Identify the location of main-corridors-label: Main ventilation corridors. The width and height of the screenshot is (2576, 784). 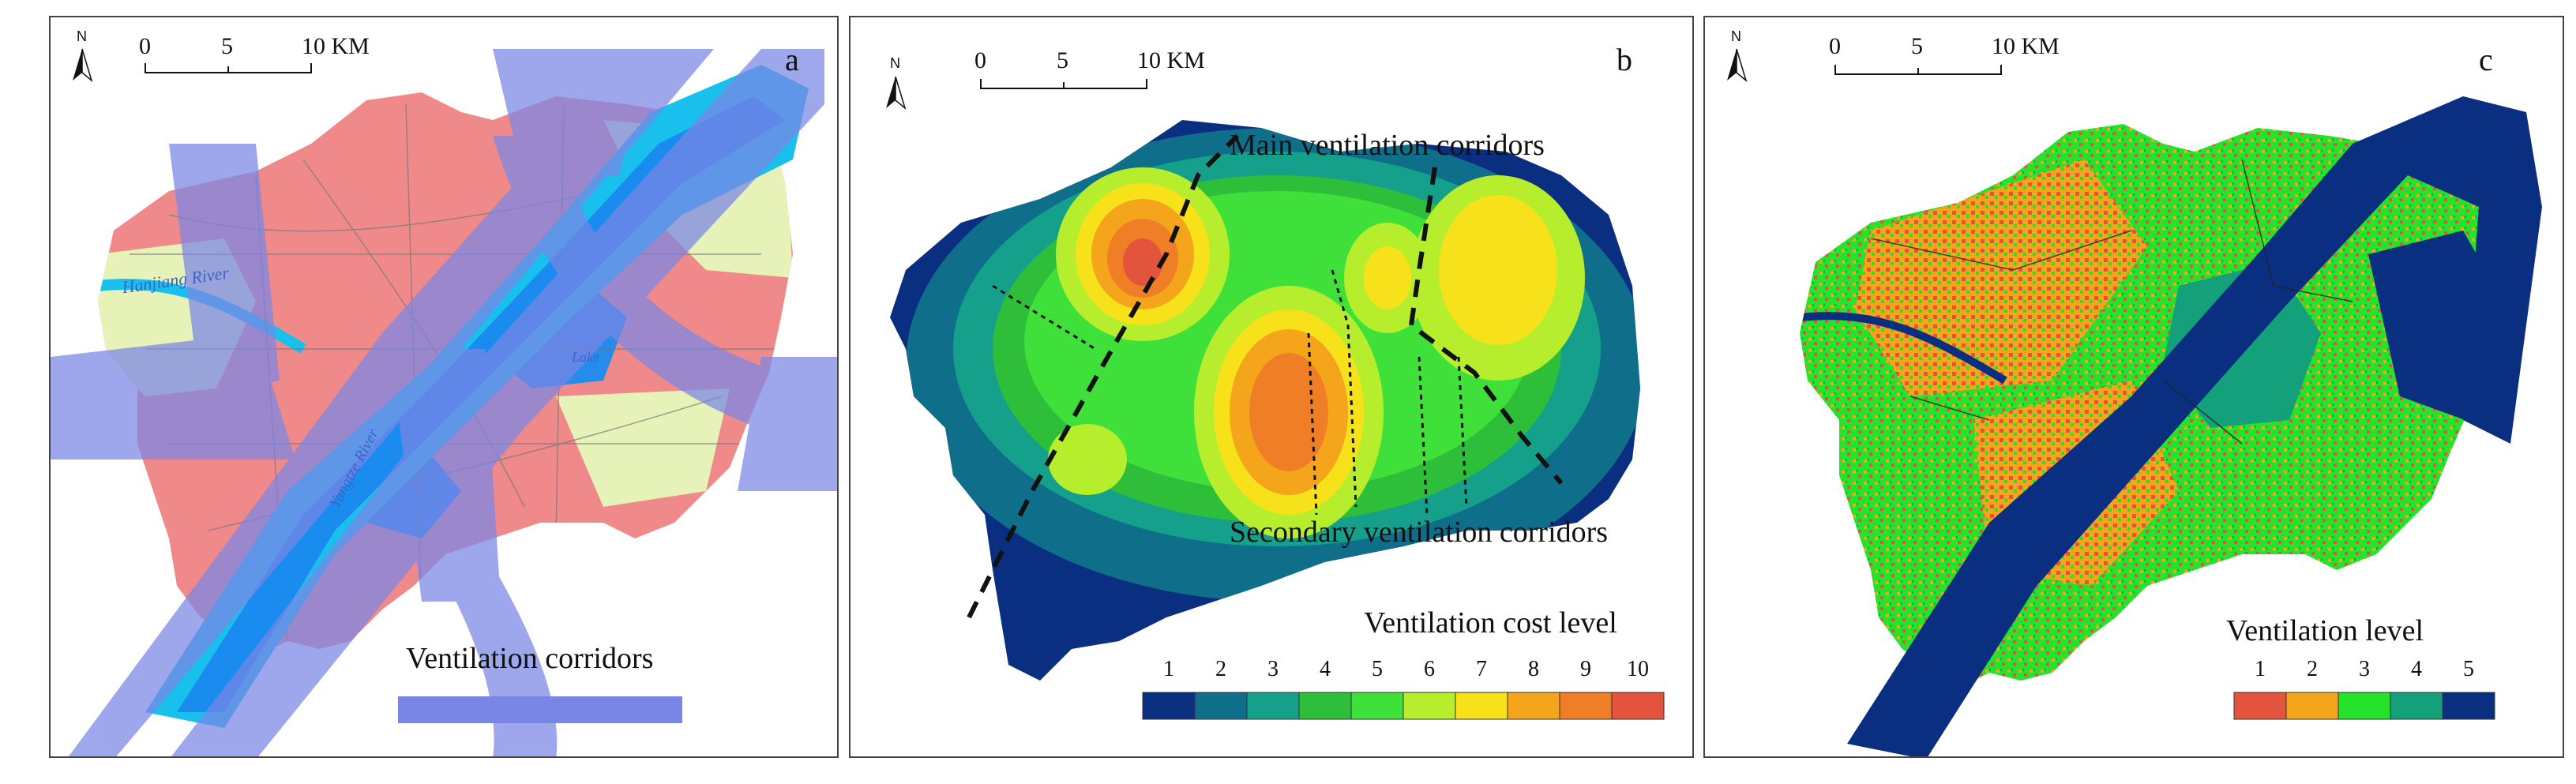
(1387, 145).